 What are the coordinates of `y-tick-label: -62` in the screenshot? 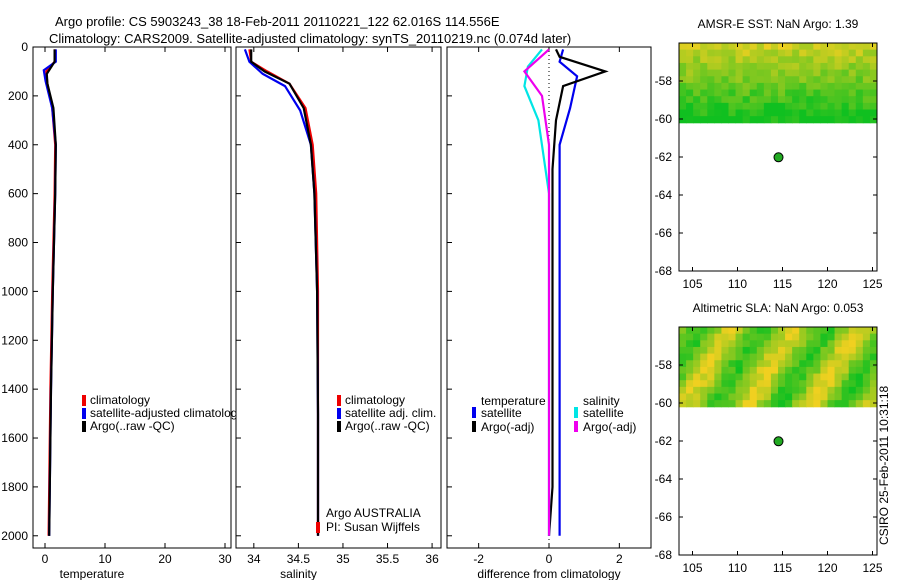 It's located at (664, 157).